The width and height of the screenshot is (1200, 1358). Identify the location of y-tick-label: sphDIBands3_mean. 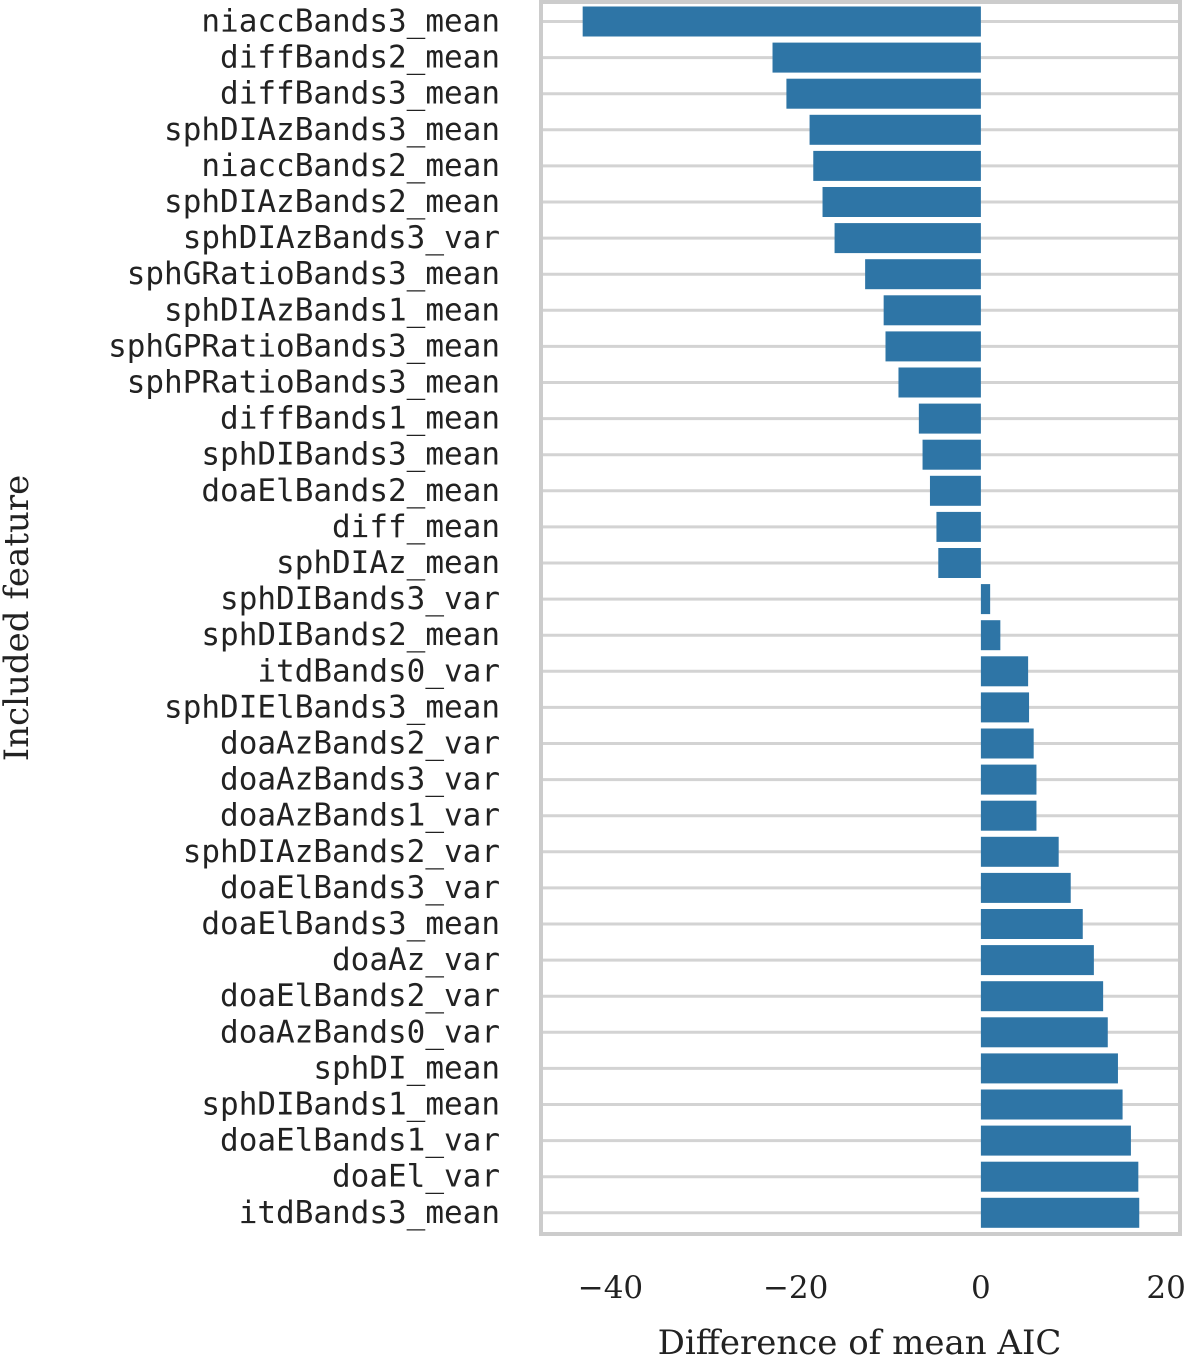
(350, 455).